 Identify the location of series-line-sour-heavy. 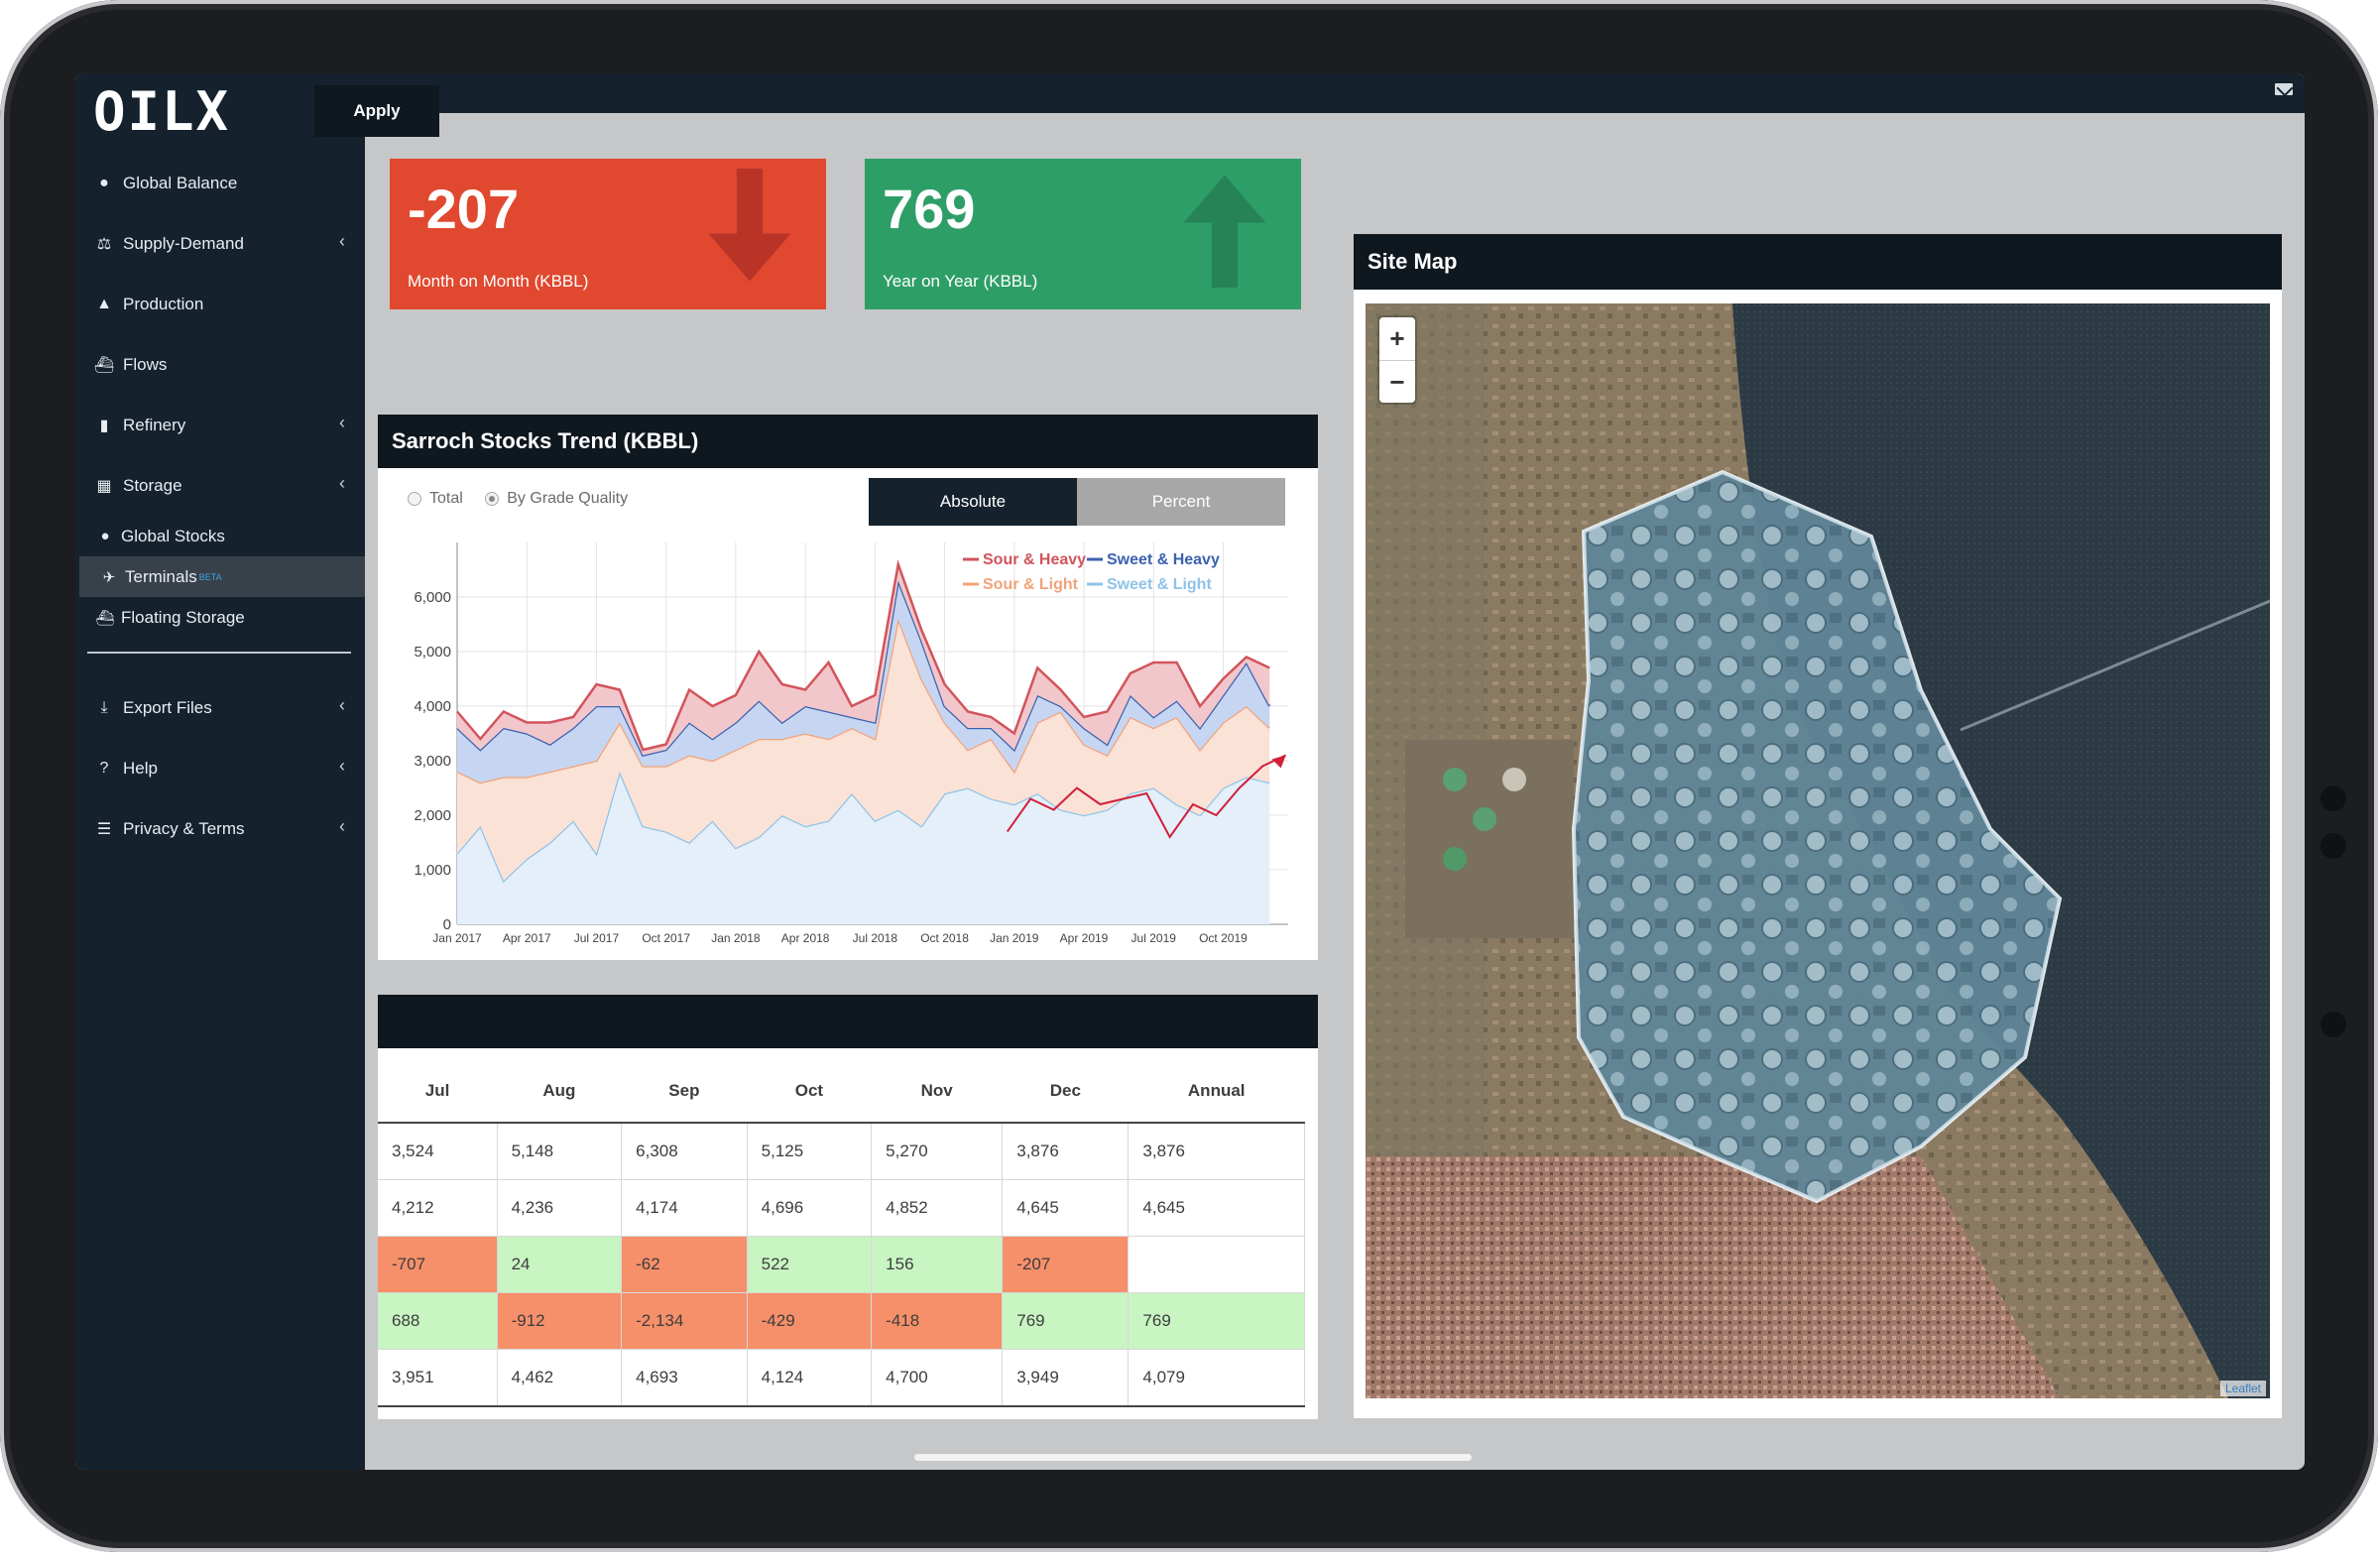
(863, 655).